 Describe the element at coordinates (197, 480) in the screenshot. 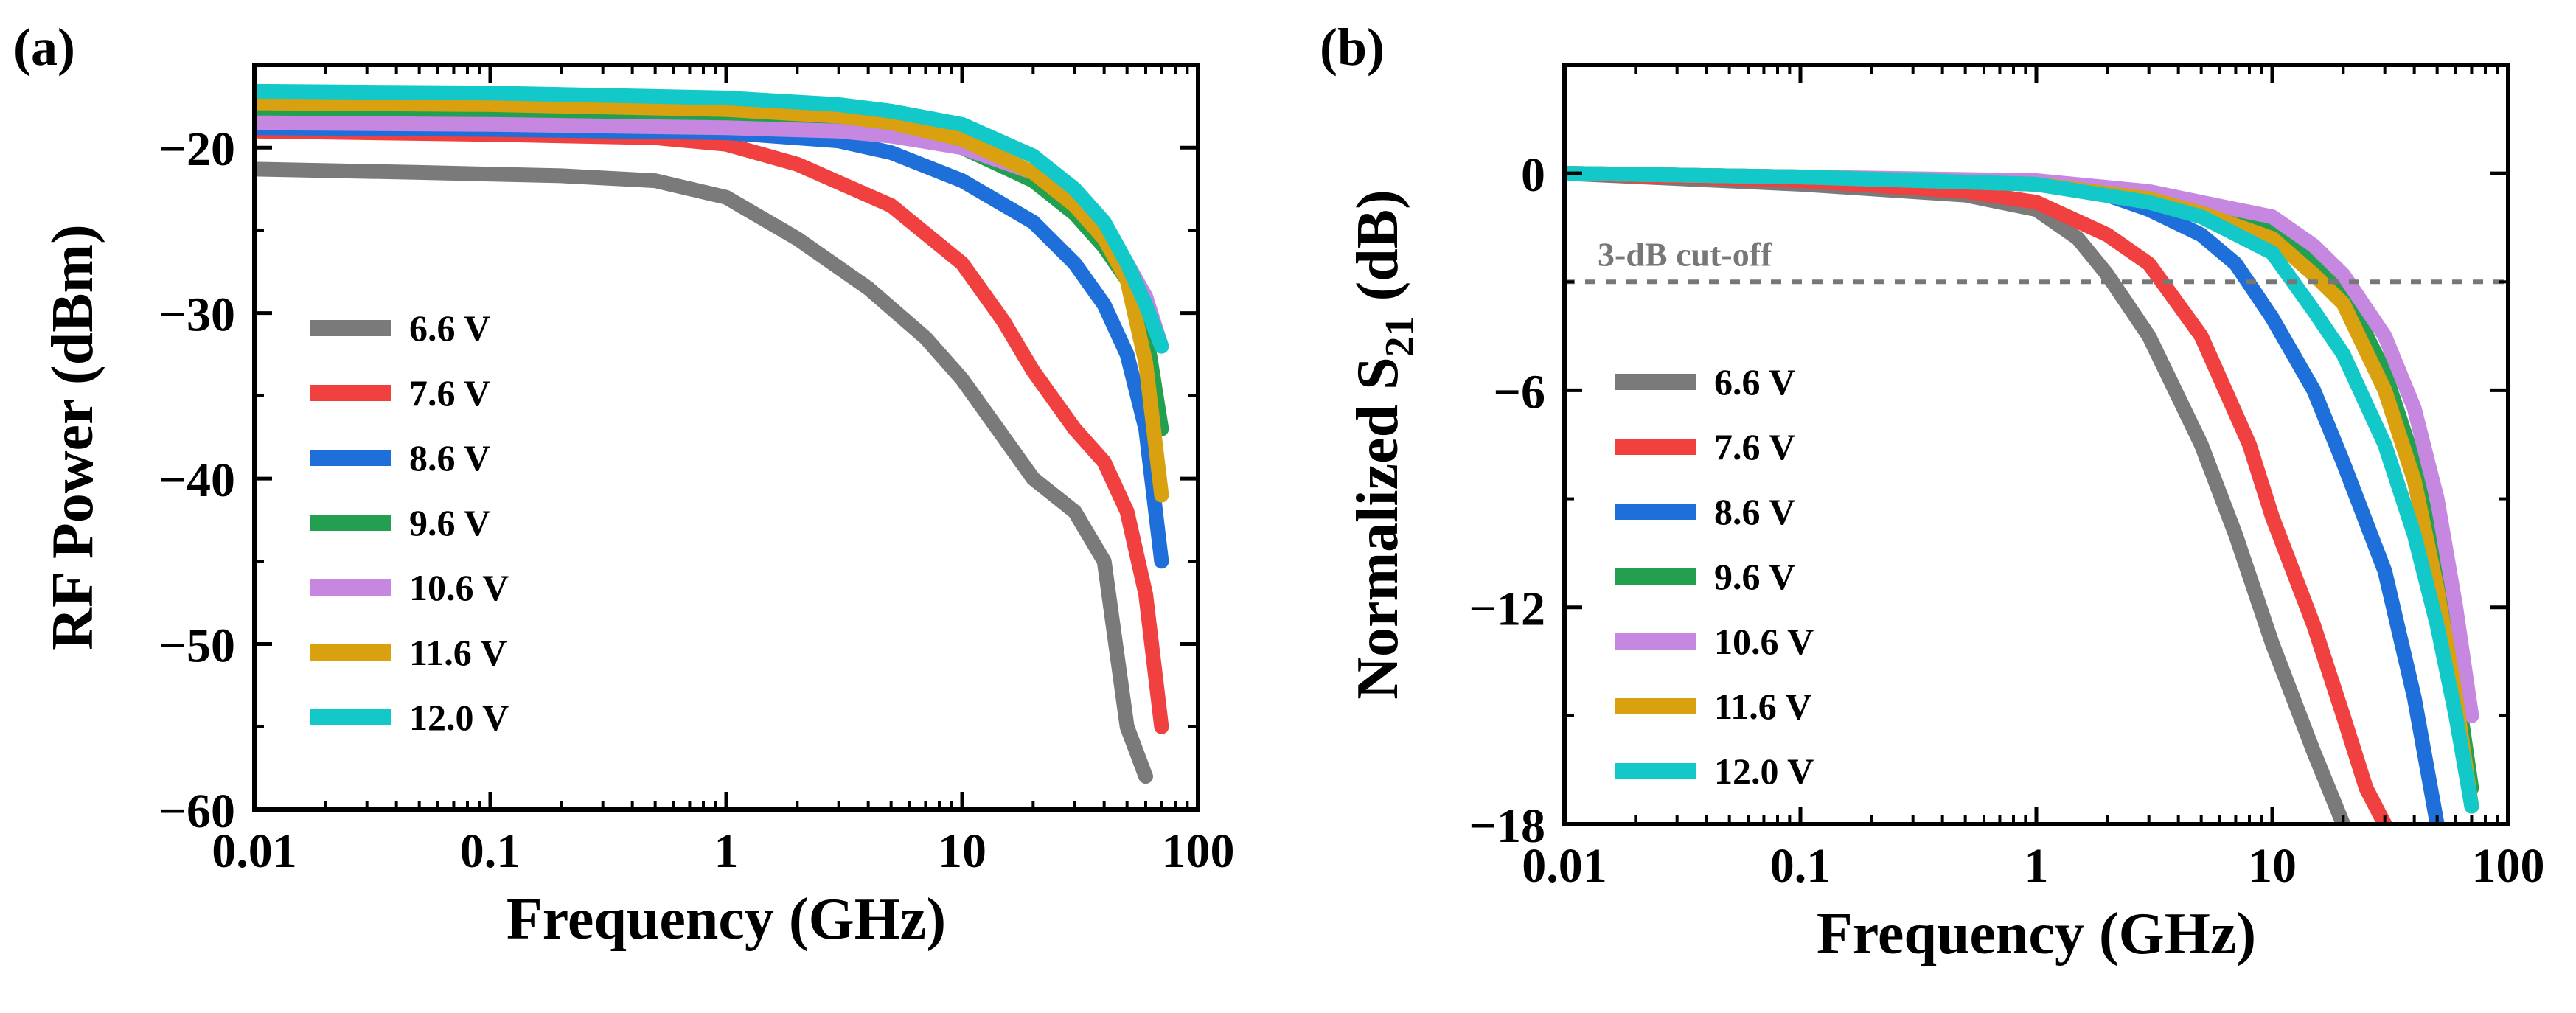

I see `y-tick-label: −40` at that location.